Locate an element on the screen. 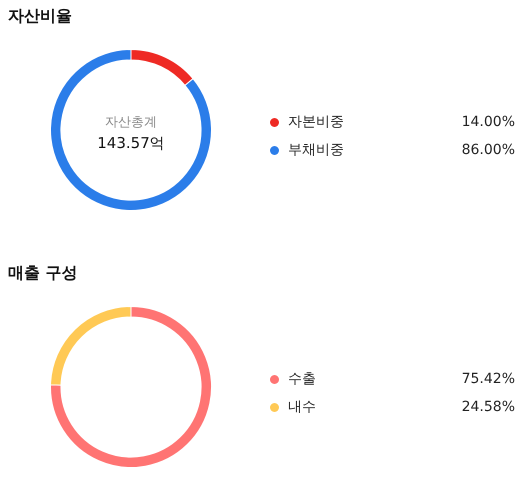  data-label: 24.58% is located at coordinates (488, 407).